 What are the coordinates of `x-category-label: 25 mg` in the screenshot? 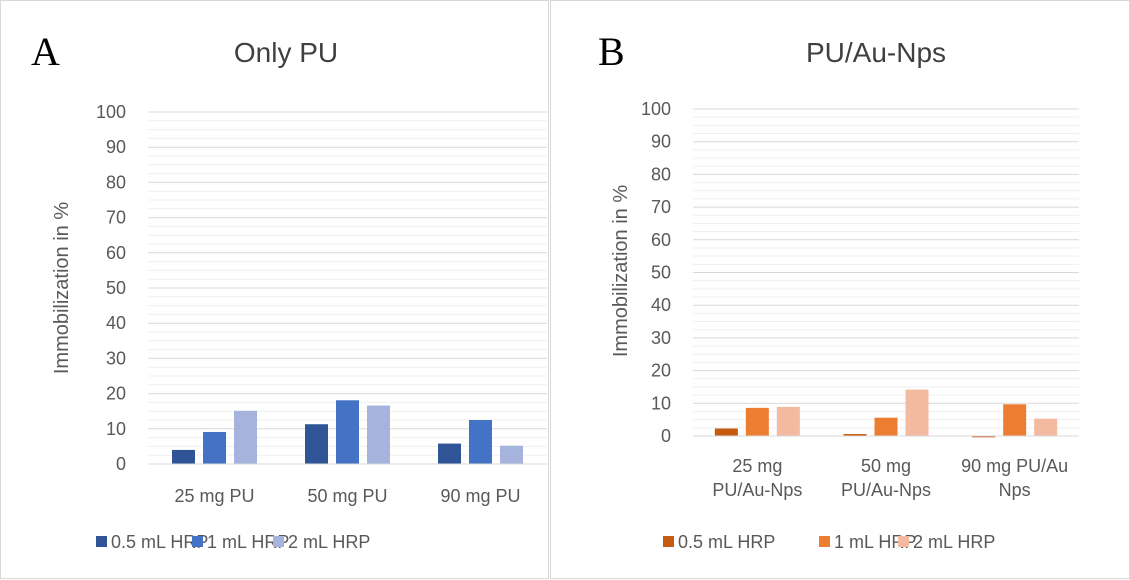 It's located at (757, 466).